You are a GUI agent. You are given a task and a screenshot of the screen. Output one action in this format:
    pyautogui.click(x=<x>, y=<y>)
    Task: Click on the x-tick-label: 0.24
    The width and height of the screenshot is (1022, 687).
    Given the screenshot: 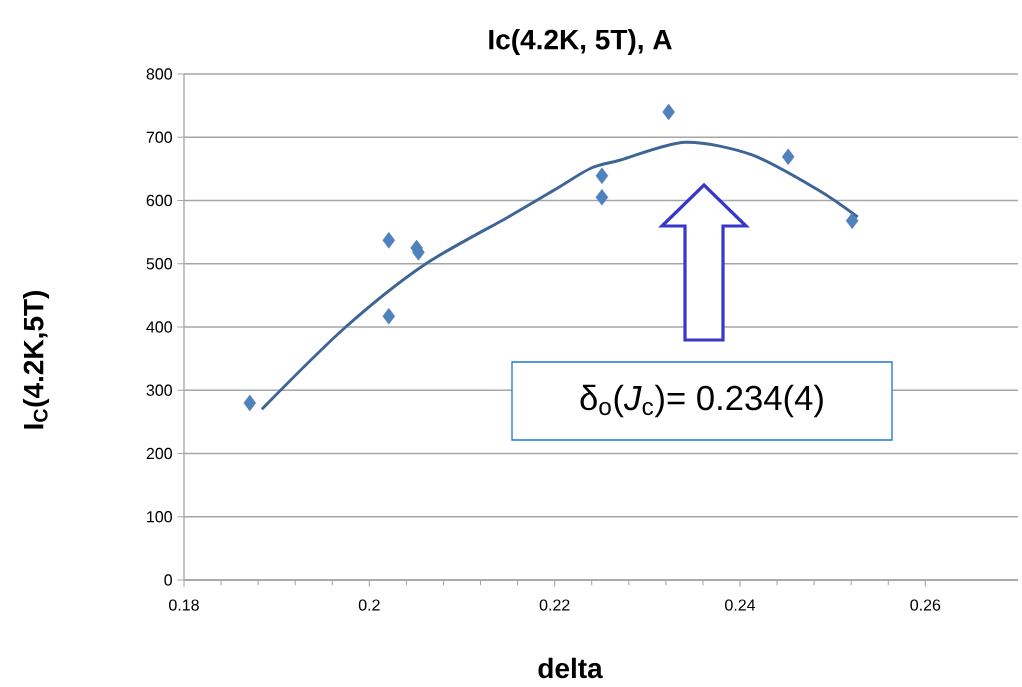 What is the action you would take?
    pyautogui.click(x=740, y=605)
    